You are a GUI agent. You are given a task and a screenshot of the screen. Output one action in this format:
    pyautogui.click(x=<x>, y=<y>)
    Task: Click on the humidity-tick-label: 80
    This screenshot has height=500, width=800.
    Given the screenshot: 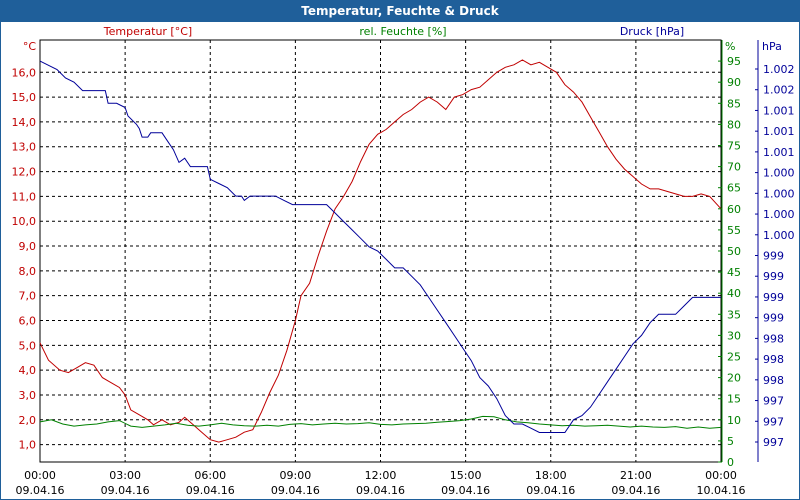 What is the action you would take?
    pyautogui.click(x=734, y=124)
    